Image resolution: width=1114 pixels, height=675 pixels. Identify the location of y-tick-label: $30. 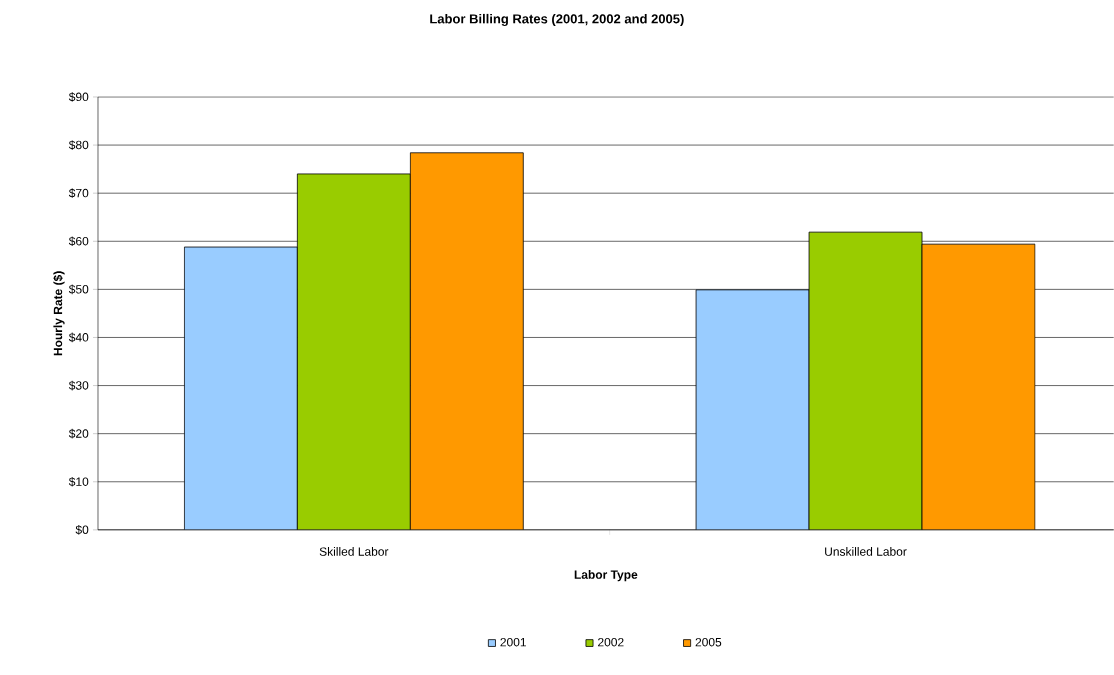
(78, 385).